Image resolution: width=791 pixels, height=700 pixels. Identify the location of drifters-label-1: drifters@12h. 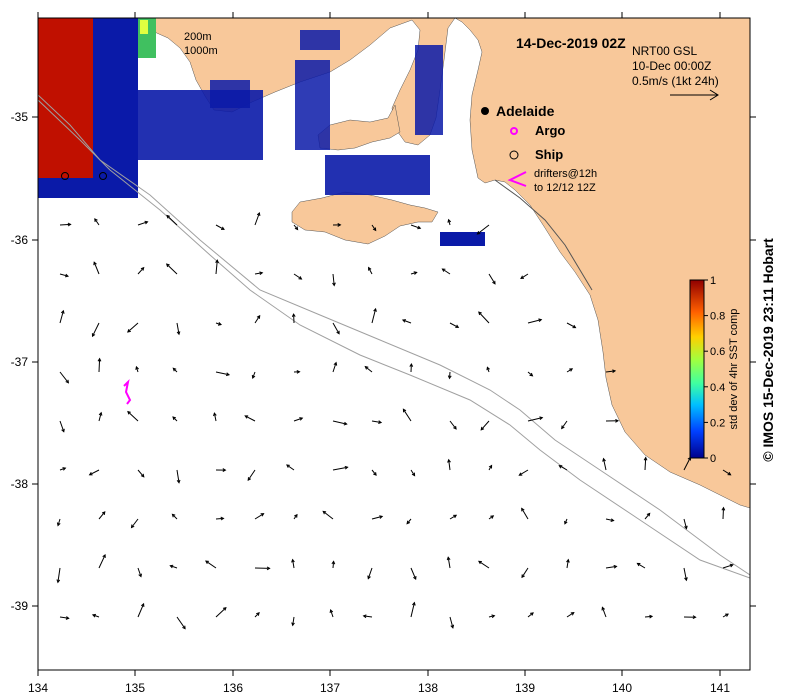
(565, 174).